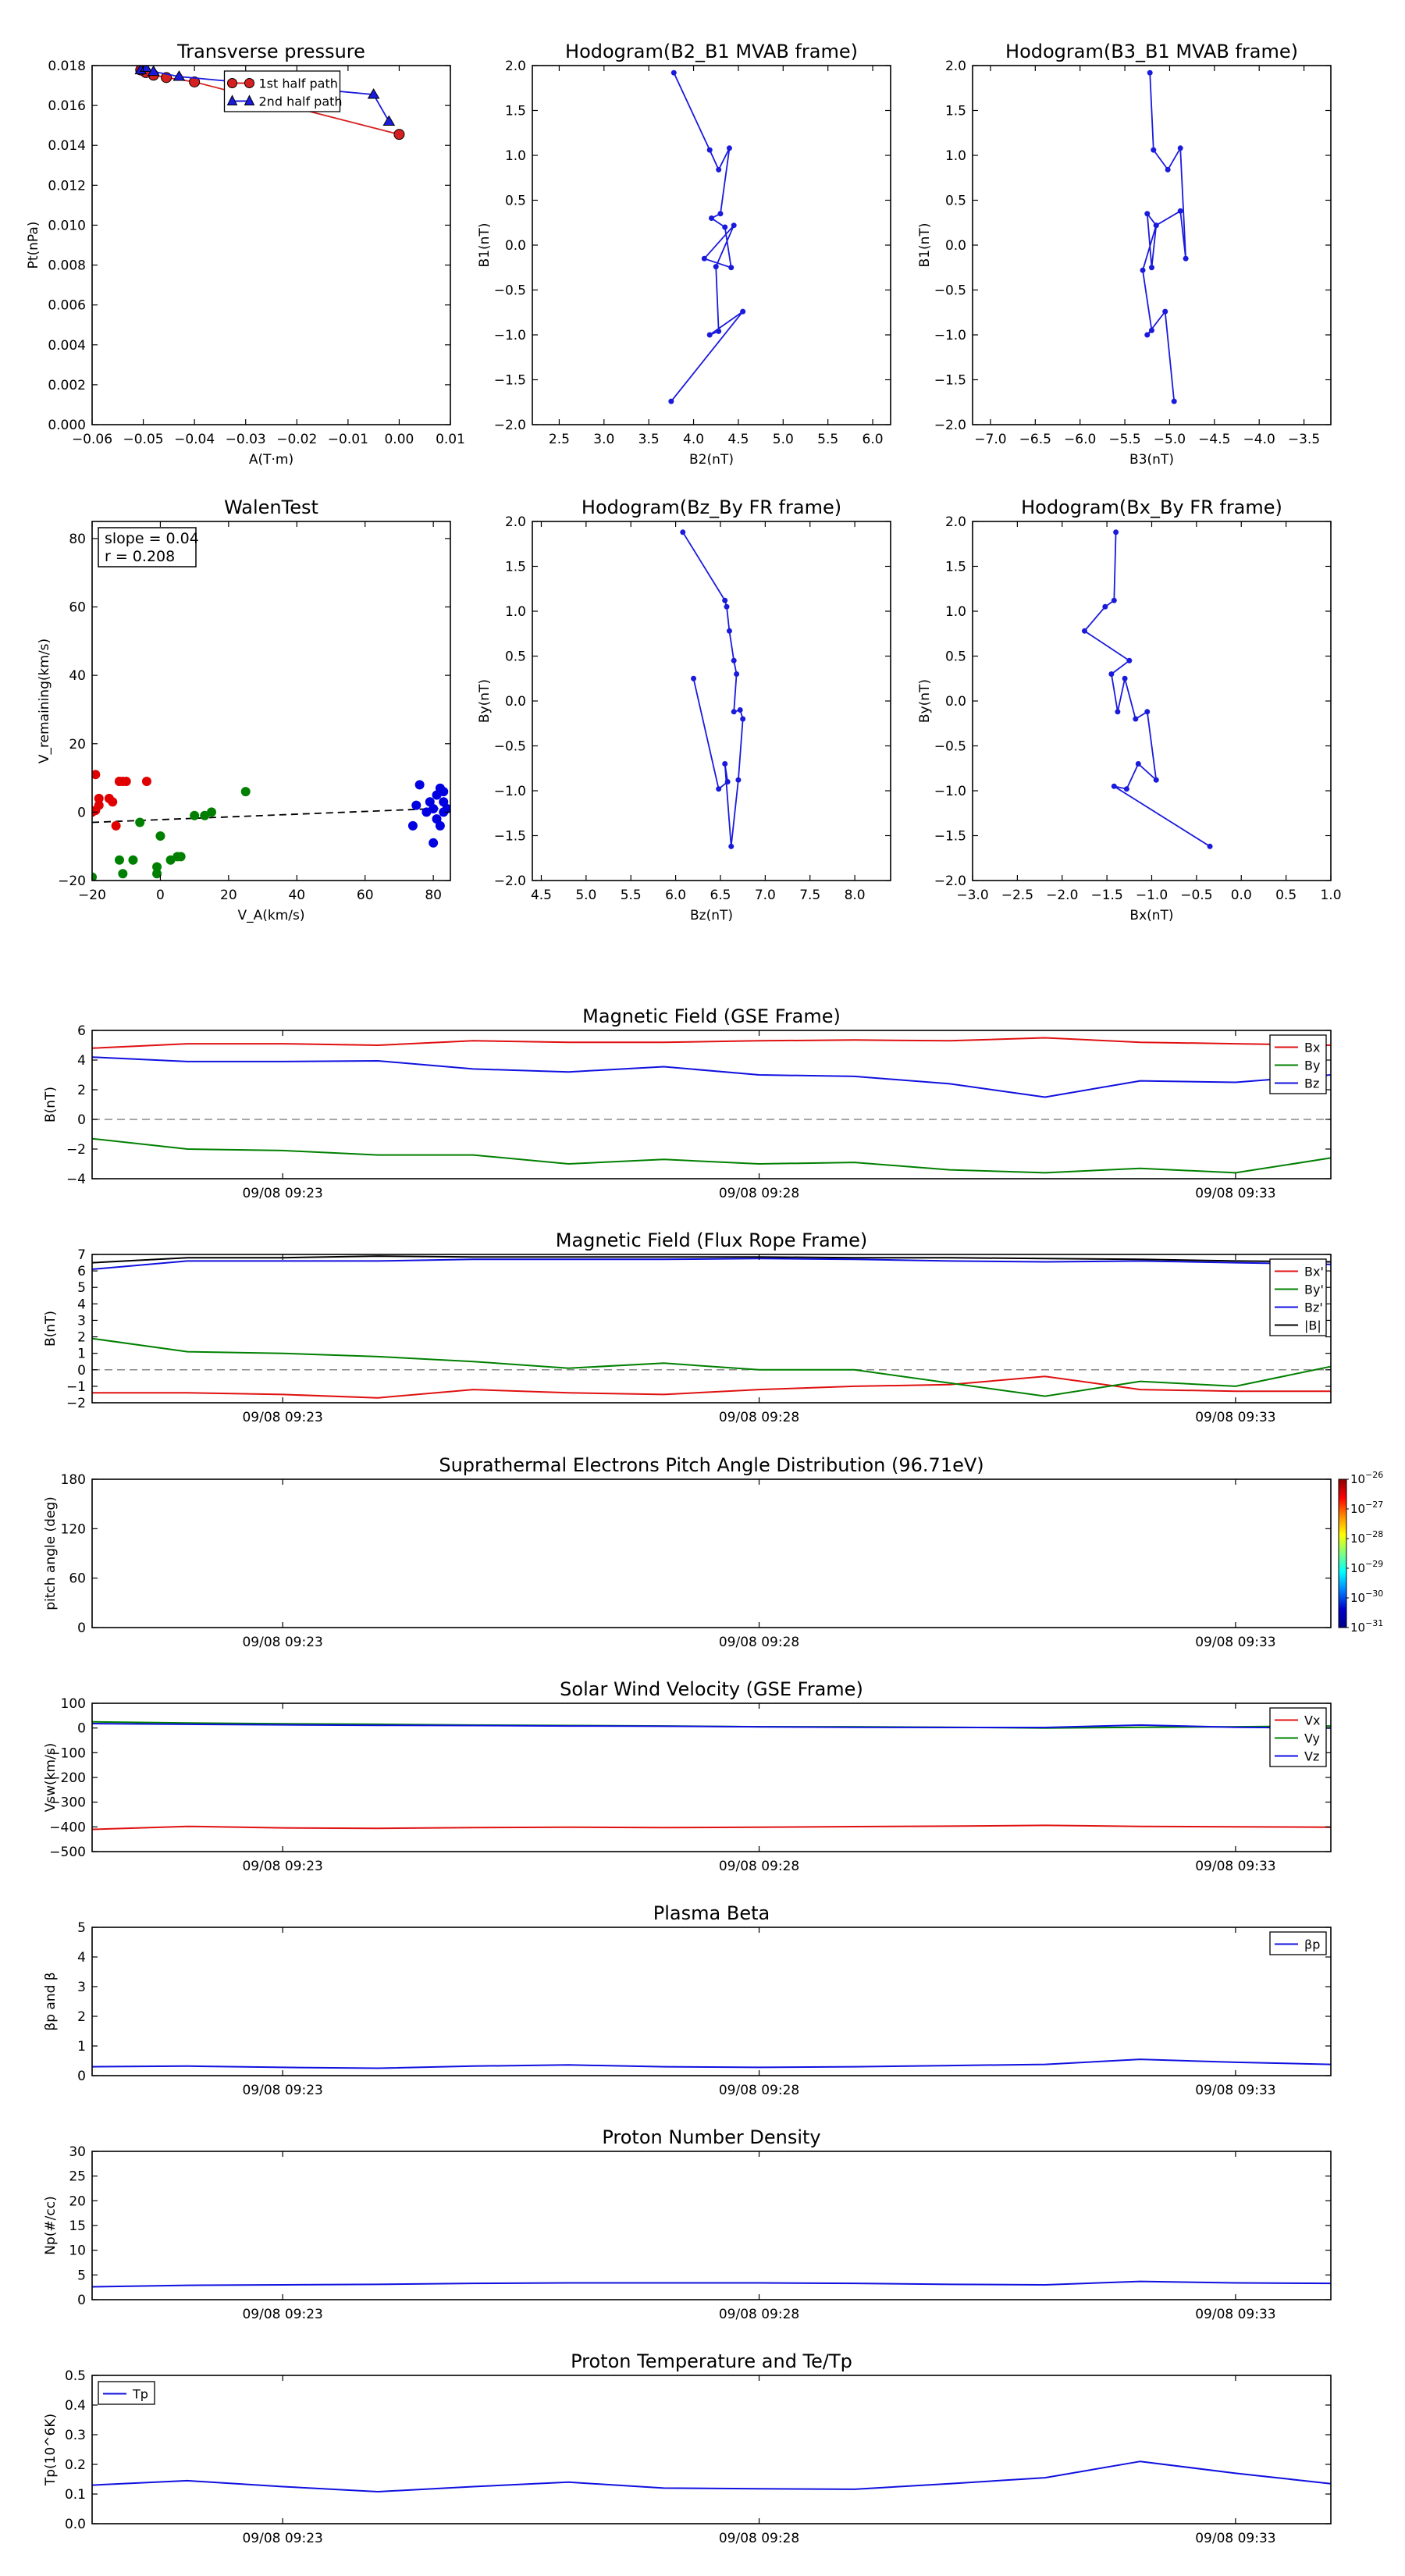 The width and height of the screenshot is (1405, 2576). What do you see at coordinates (1035, 439) in the screenshot?
I see `x-tick-label: −6.5` at bounding box center [1035, 439].